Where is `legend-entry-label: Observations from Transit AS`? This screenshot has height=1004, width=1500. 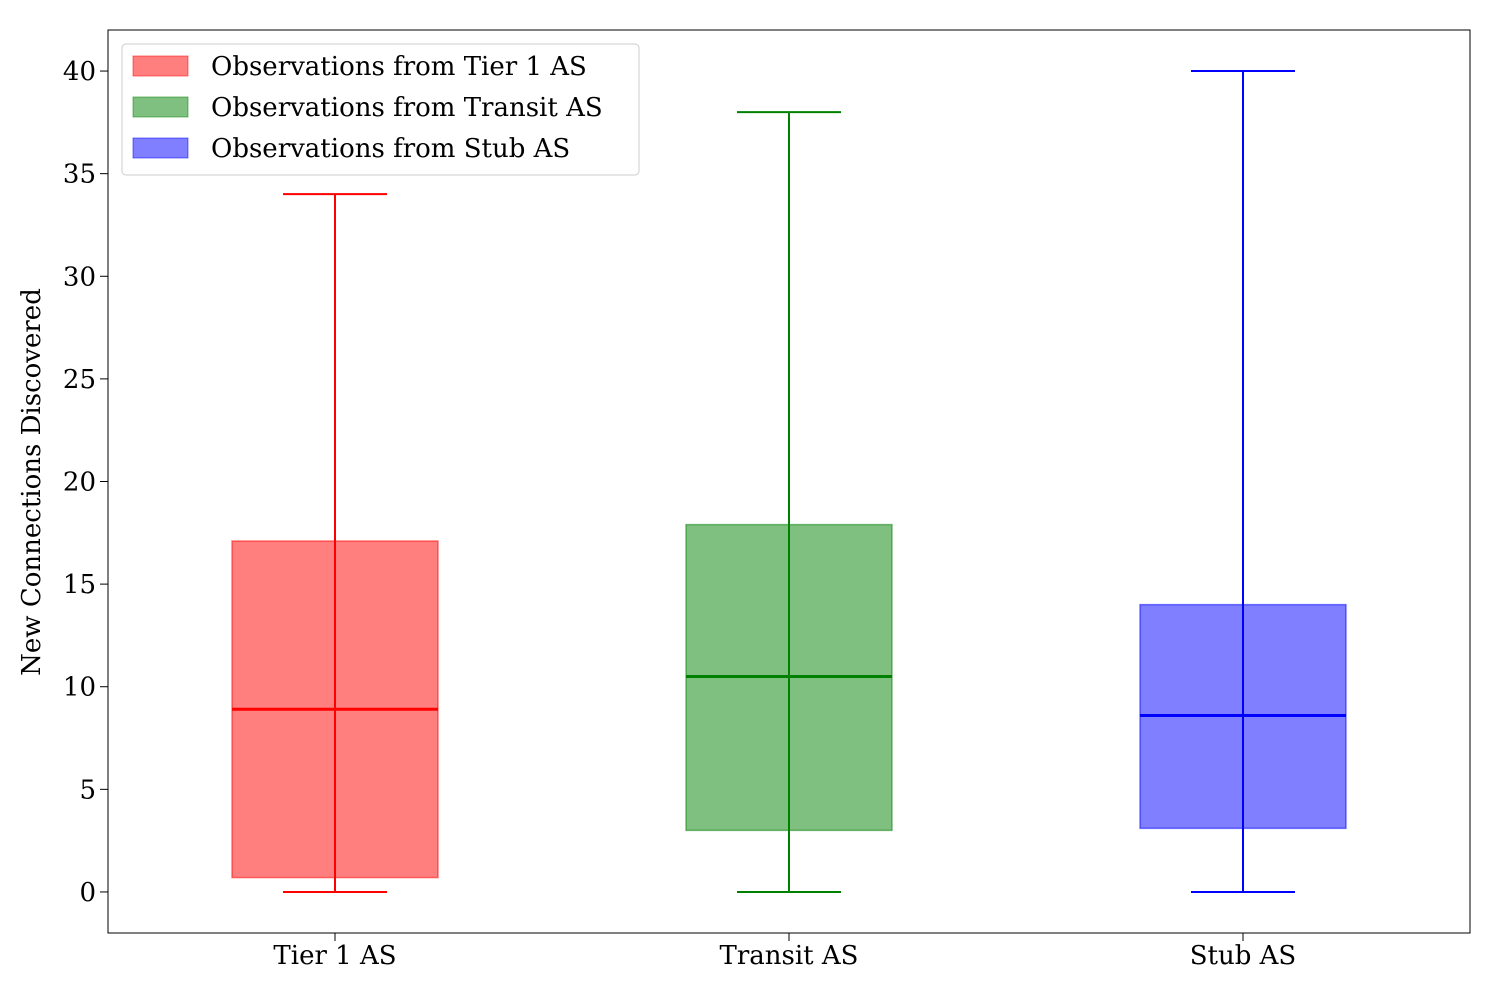 legend-entry-label: Observations from Transit AS is located at coordinates (407, 108).